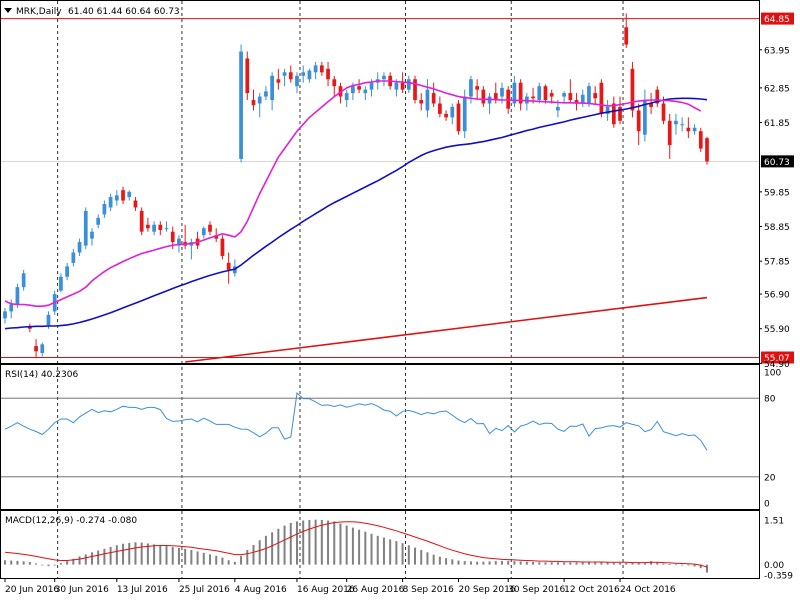 The image size is (800, 600). What do you see at coordinates (356, 421) in the screenshot?
I see `rsi-line` at bounding box center [356, 421].